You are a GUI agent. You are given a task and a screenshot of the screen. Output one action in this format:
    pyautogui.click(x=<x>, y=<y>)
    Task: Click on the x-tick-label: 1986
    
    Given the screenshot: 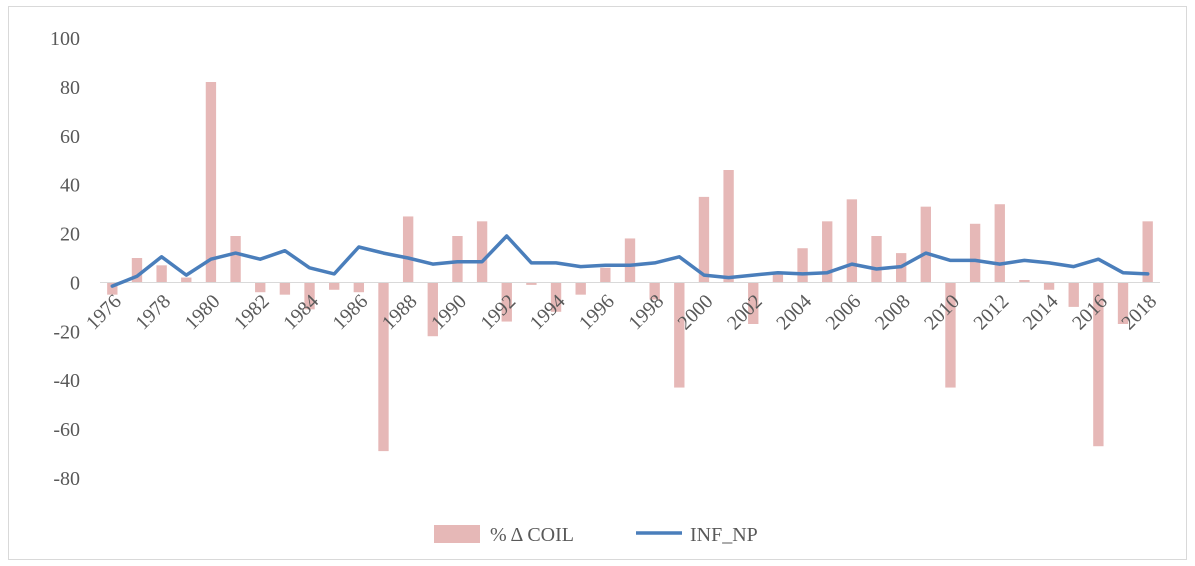 What is the action you would take?
    pyautogui.click(x=351, y=312)
    